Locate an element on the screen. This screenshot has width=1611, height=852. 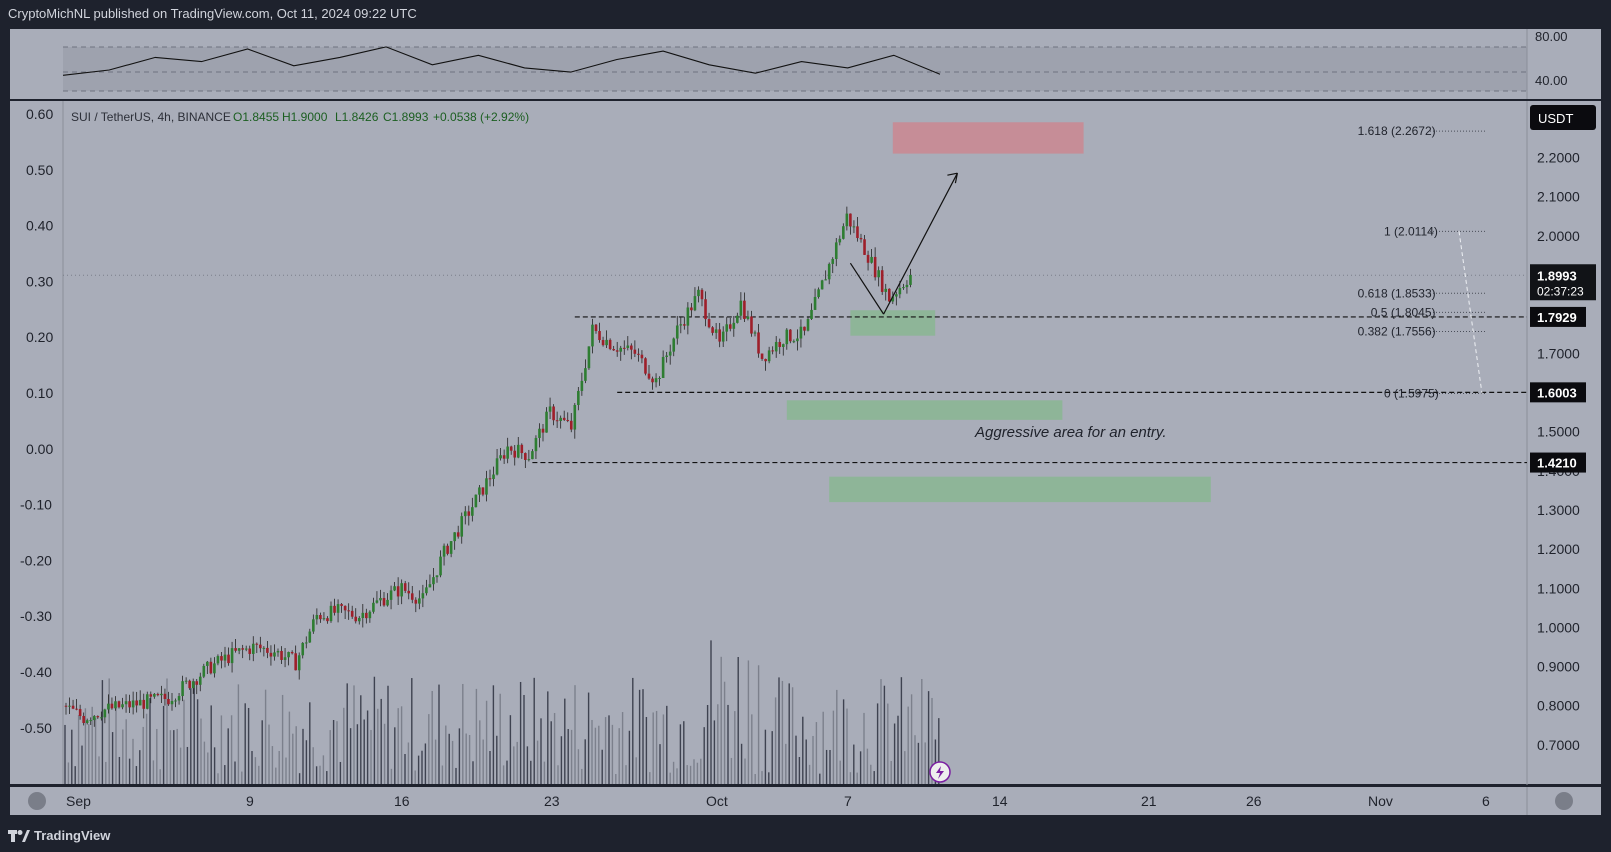
entry-annotation: Aggressive area for an entry. is located at coordinates (1070, 432).